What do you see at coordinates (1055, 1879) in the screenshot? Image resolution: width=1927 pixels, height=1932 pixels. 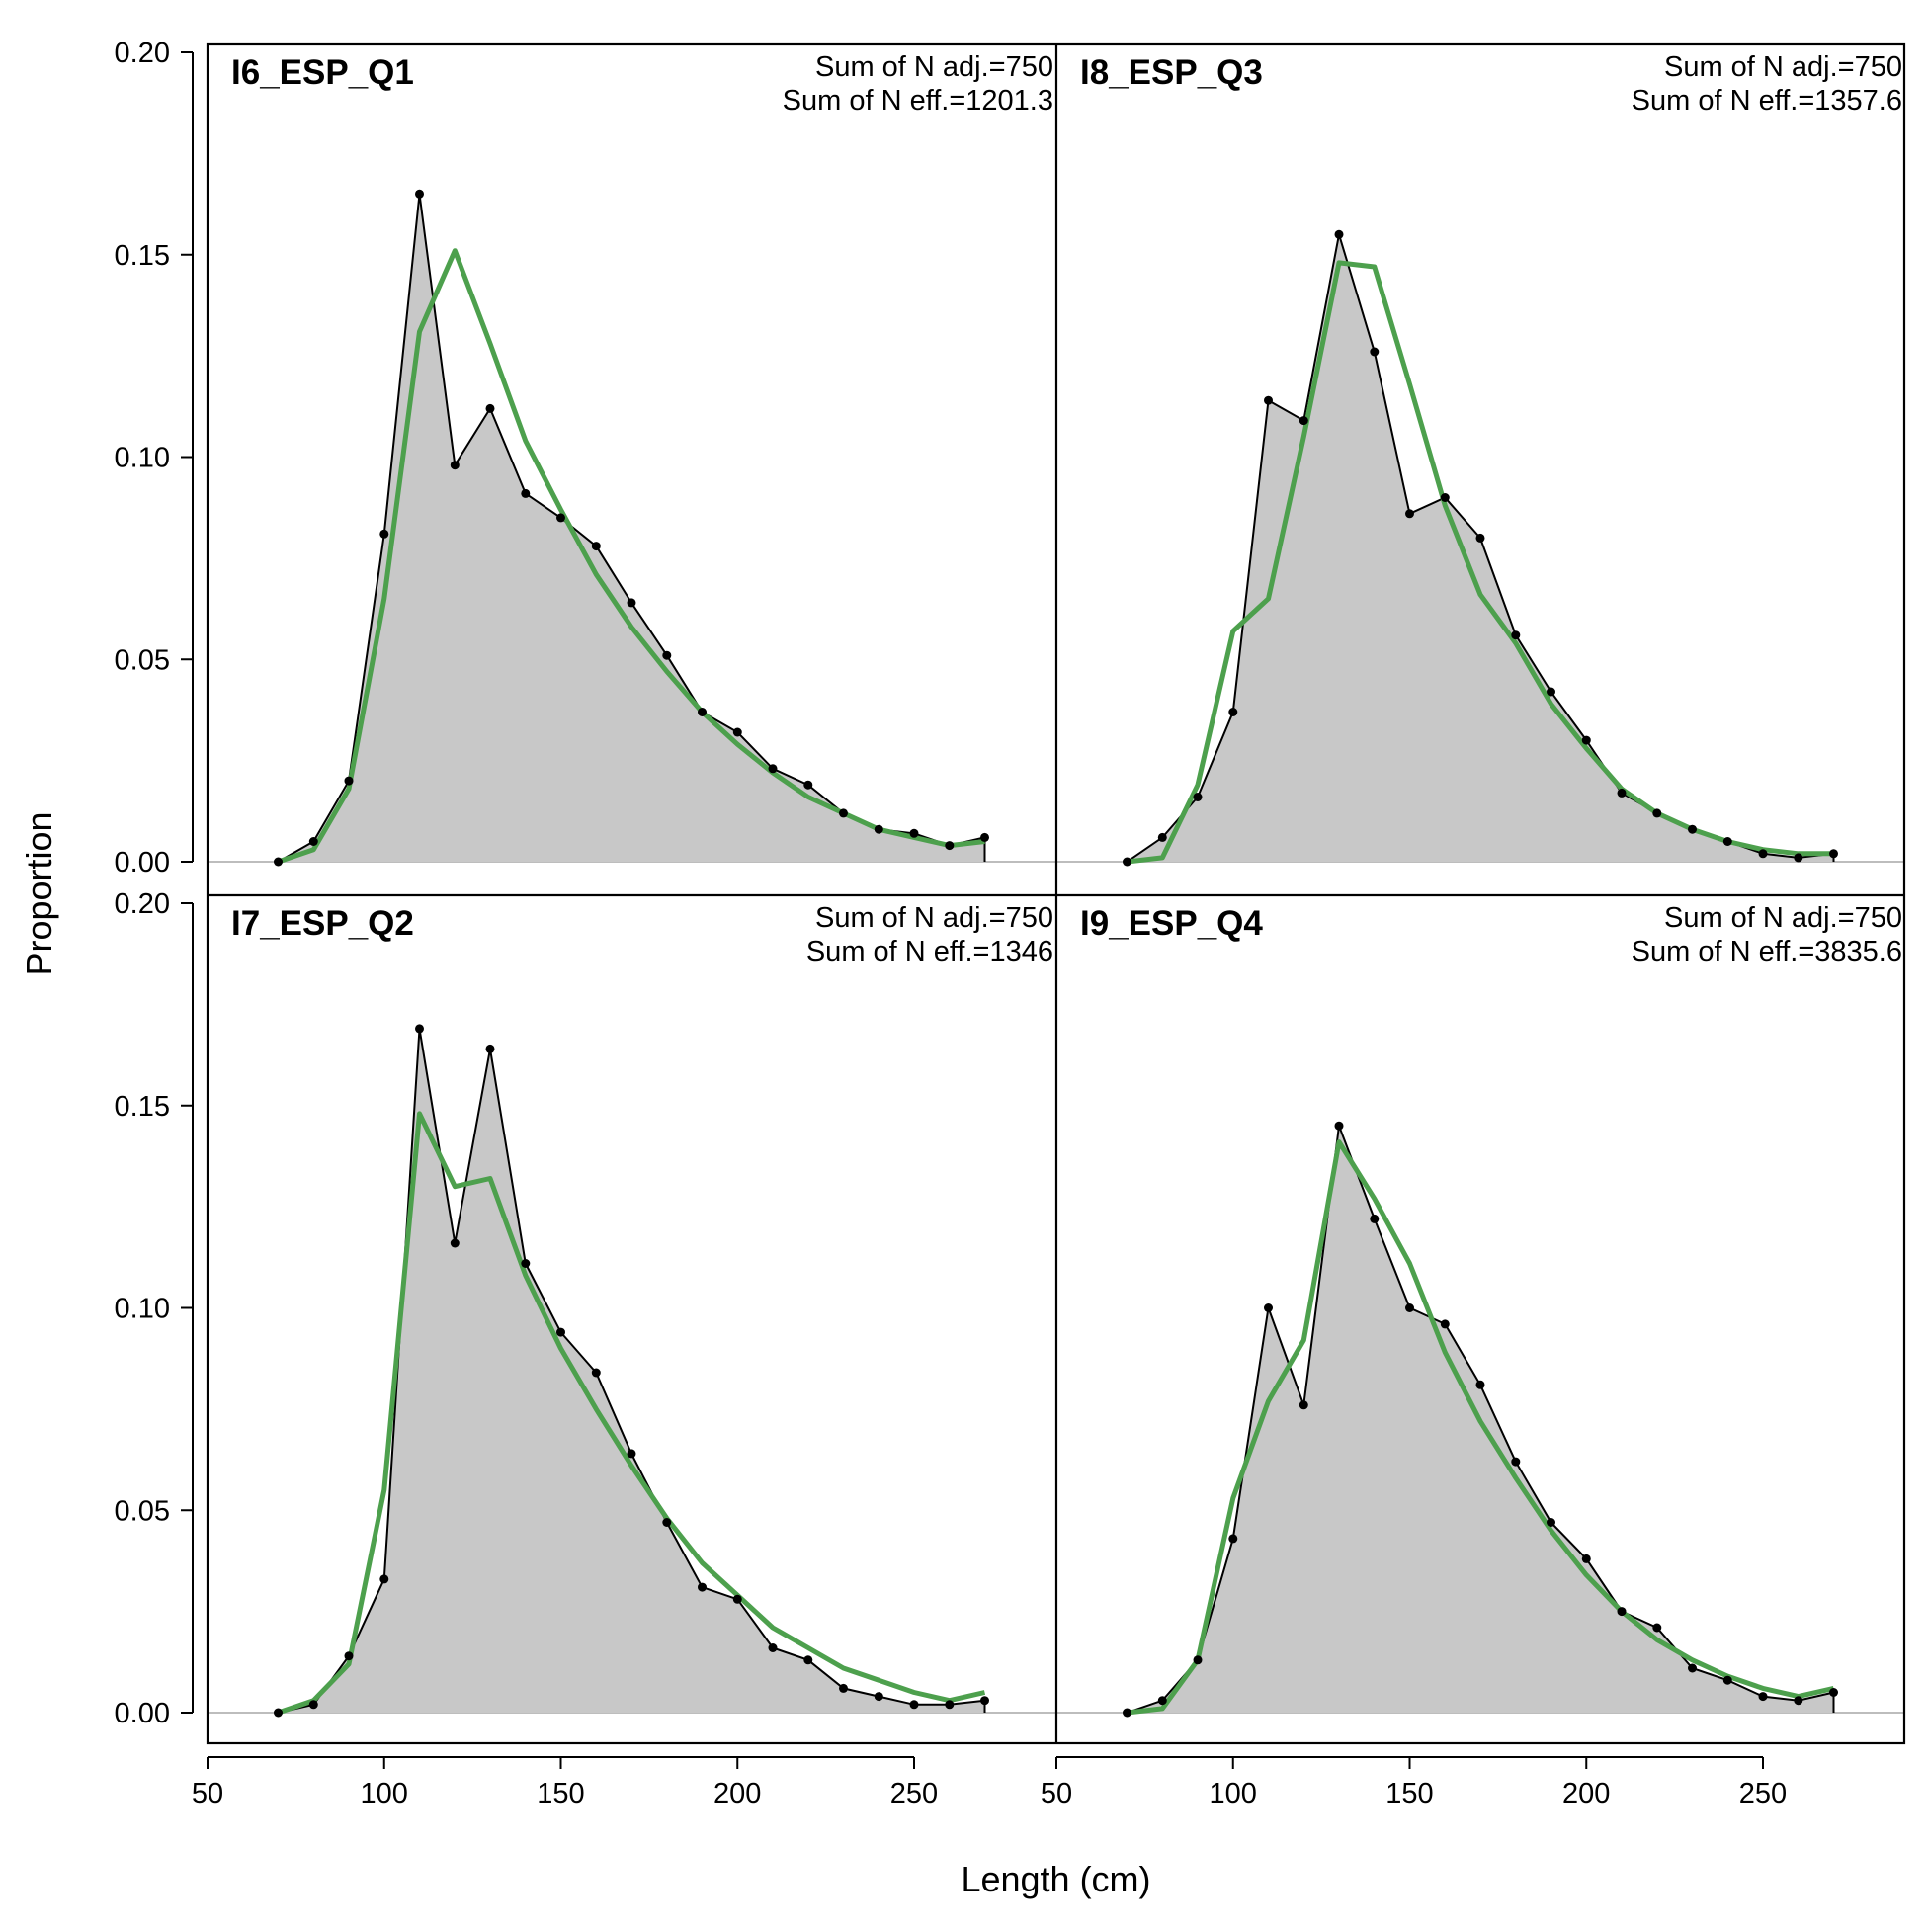 I see `x-axis-title: Length (cm)` at bounding box center [1055, 1879].